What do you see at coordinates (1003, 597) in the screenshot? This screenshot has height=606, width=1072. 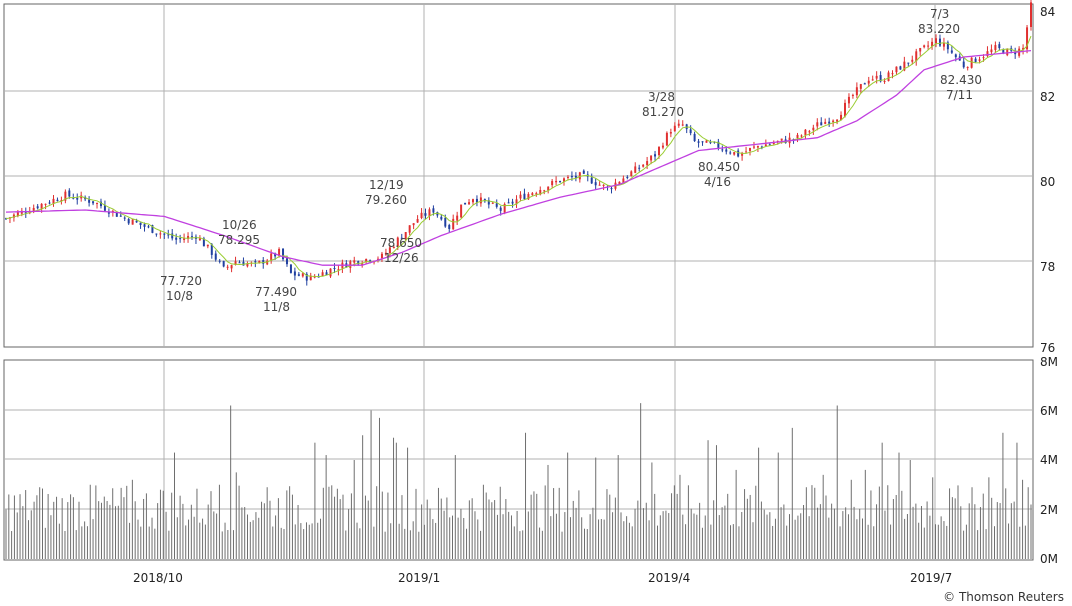 I see `credit-text: © Thomson Reuters` at bounding box center [1003, 597].